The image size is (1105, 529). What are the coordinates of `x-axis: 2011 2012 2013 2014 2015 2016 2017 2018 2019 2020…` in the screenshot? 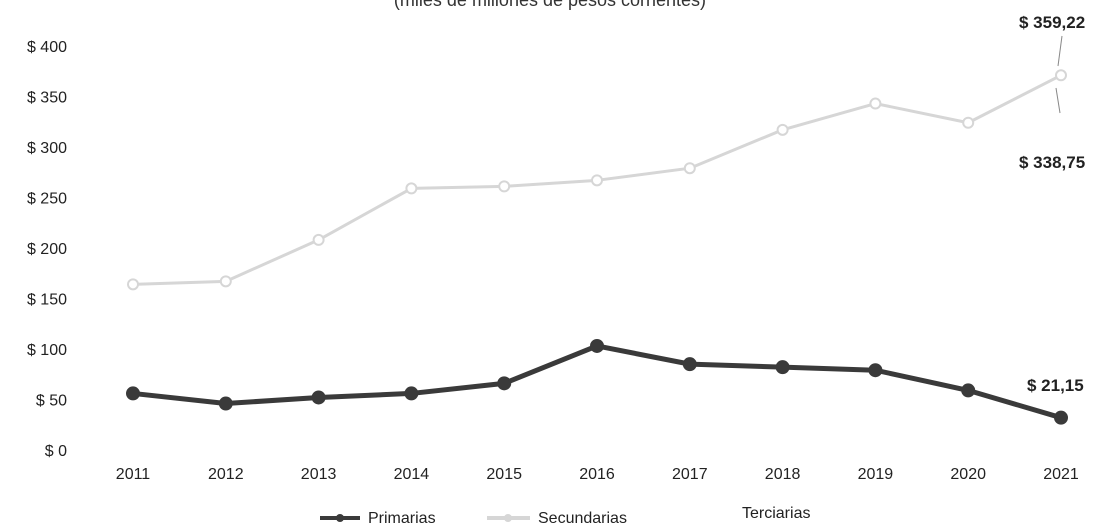 It's located at (597, 474).